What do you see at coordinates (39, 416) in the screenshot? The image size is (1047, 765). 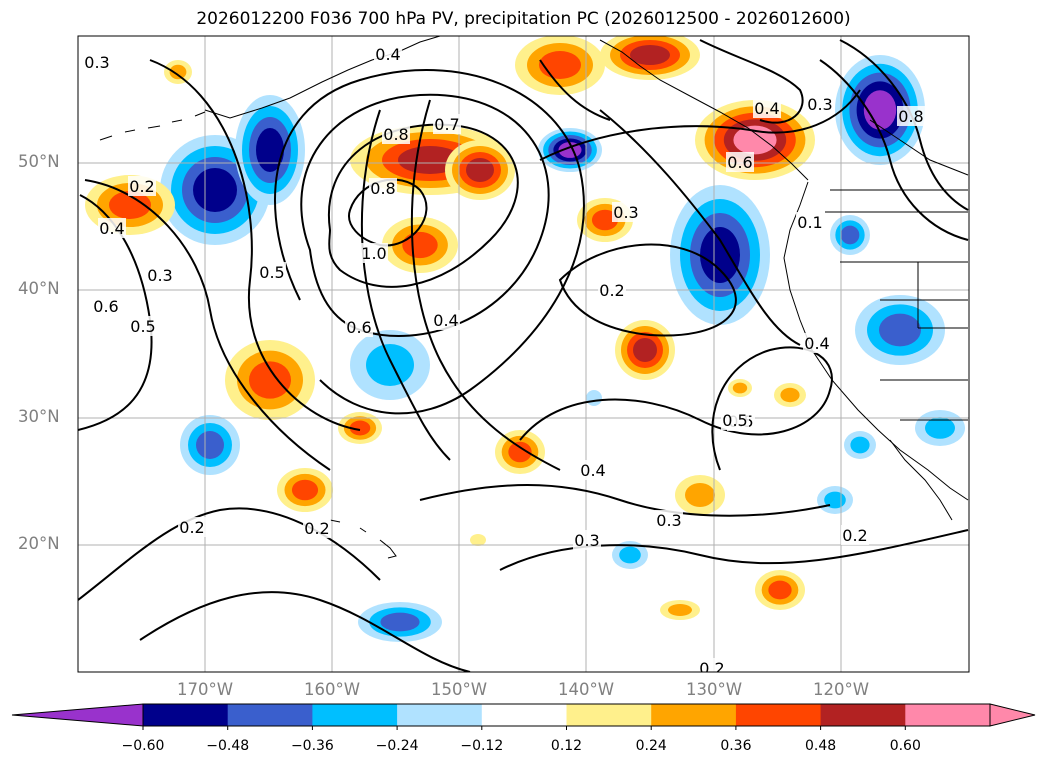 I see `lat-tick-label: 30°N` at bounding box center [39, 416].